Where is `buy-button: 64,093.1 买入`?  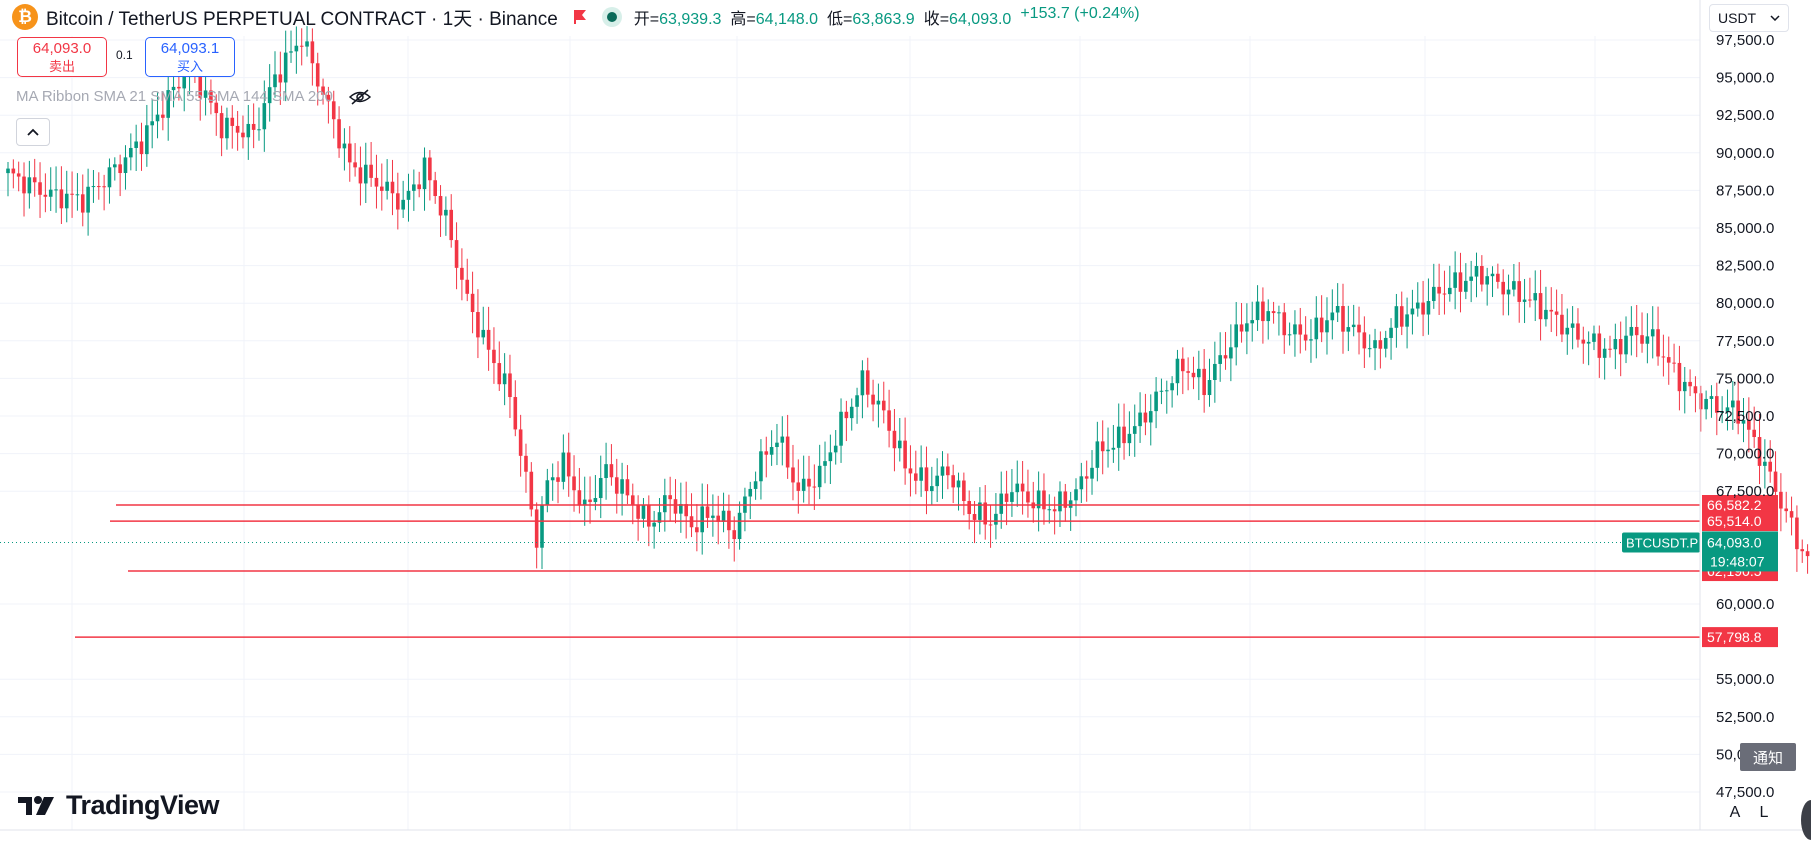 buy-button: 64,093.1 买入 is located at coordinates (190, 57).